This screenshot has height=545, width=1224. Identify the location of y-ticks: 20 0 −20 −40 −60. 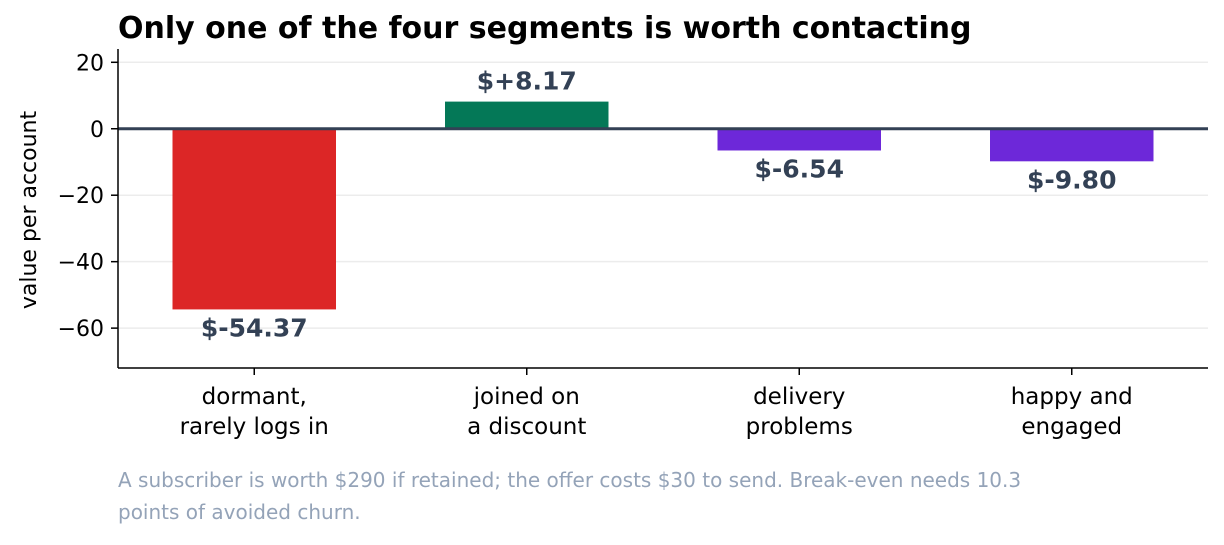
(88, 196).